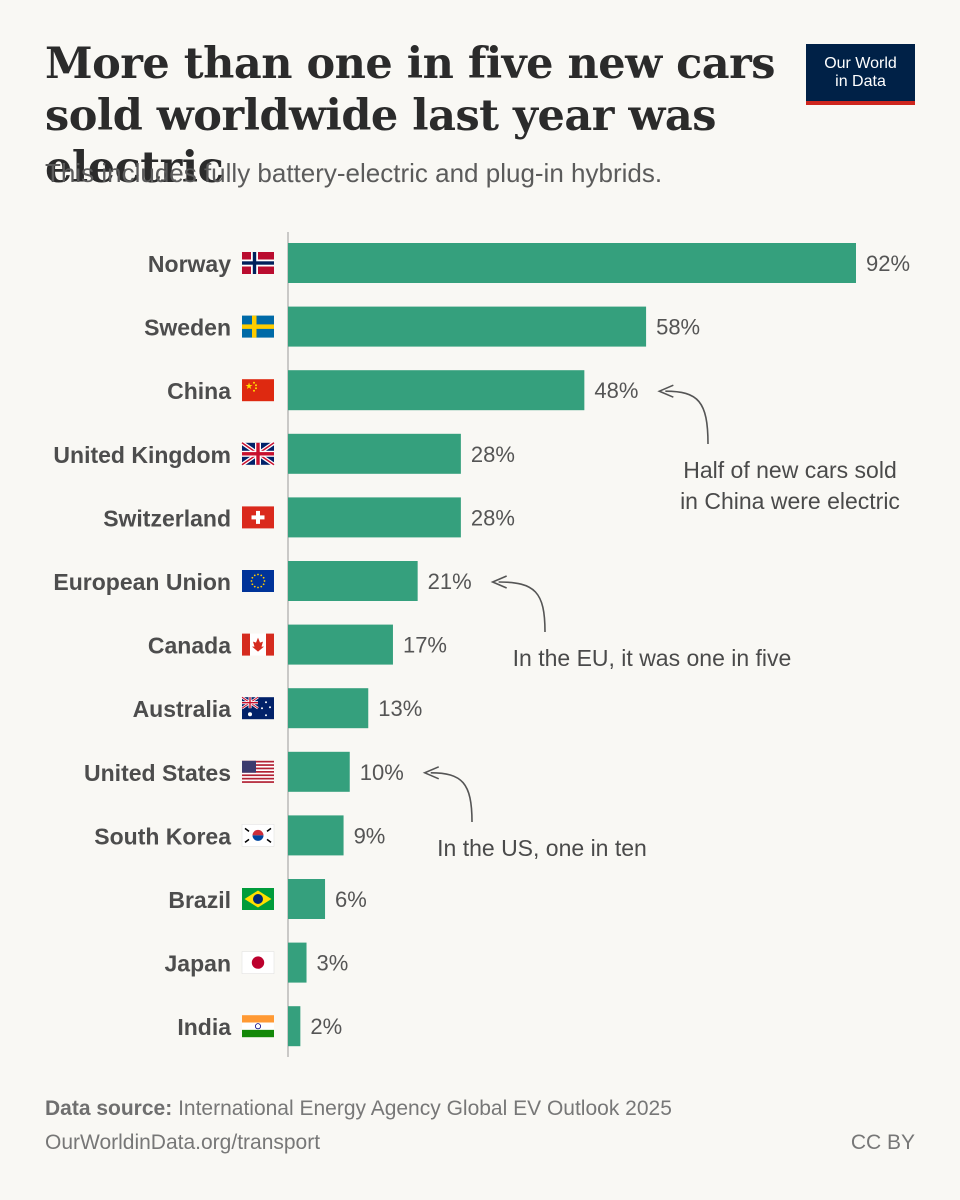  I want to click on bar-australia, so click(328, 708).